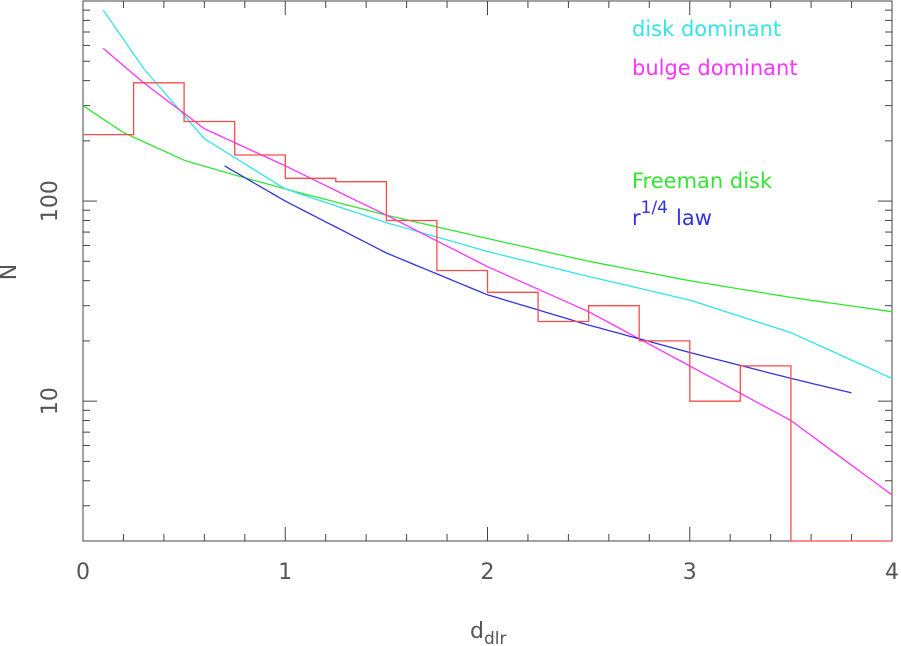  I want to click on legend-r14-law: r1/4 law, so click(672, 214).